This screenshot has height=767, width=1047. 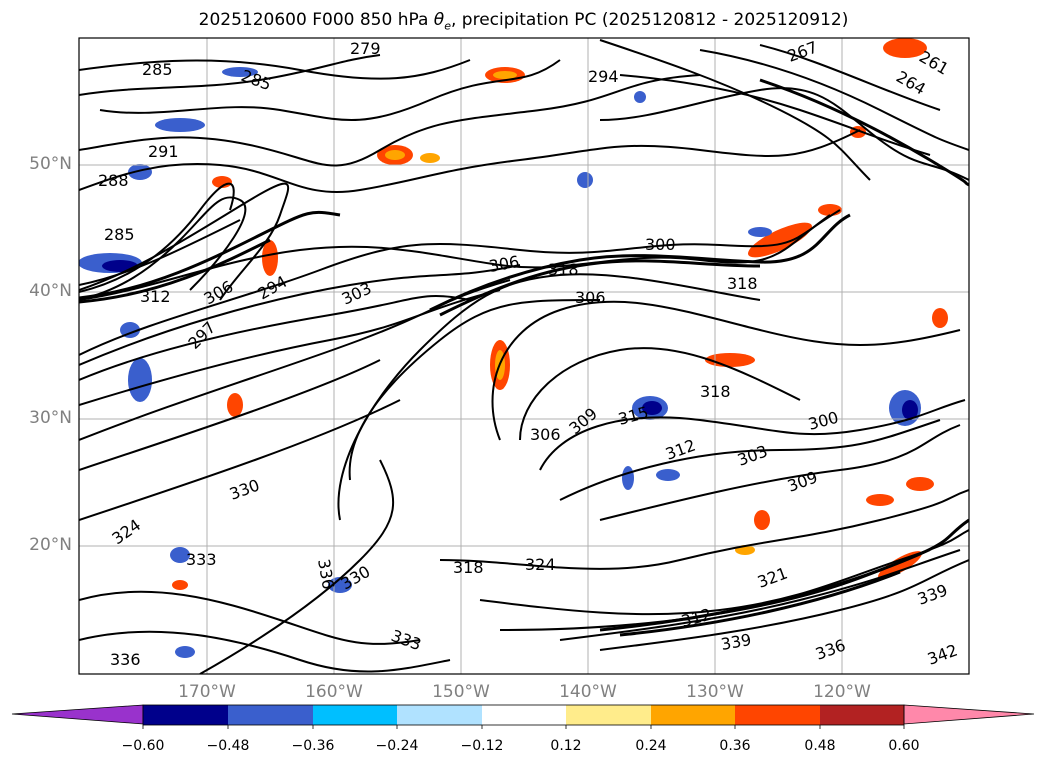 I want to click on theta-symbol: θ, so click(x=439, y=20).